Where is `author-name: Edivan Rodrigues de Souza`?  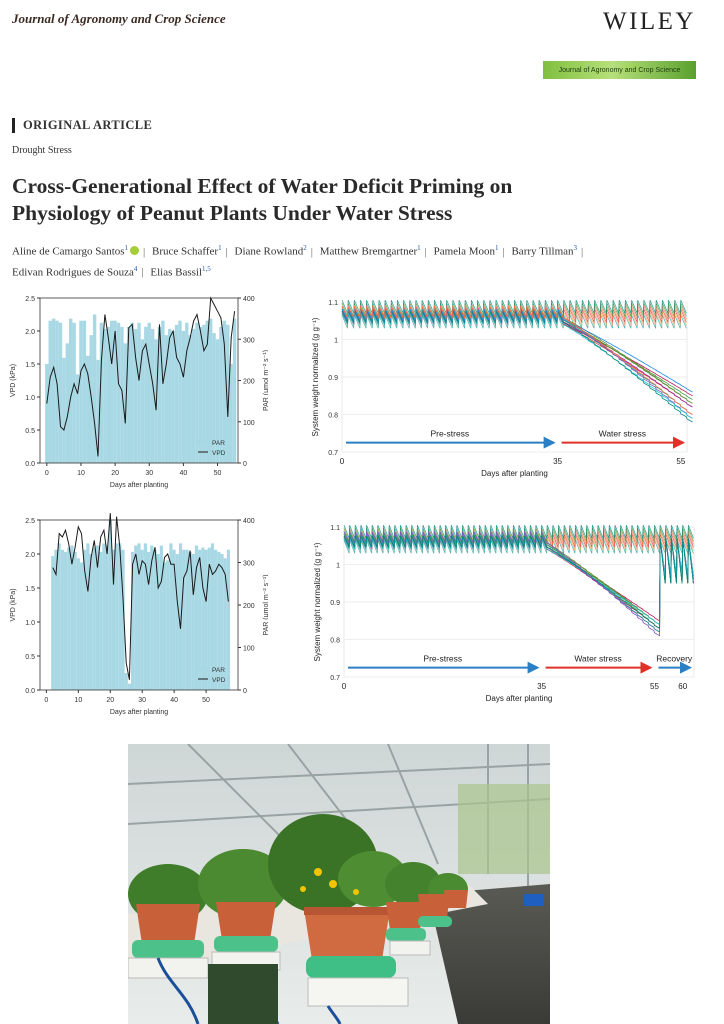 author-name: Edivan Rodrigues de Souza is located at coordinates (73, 272).